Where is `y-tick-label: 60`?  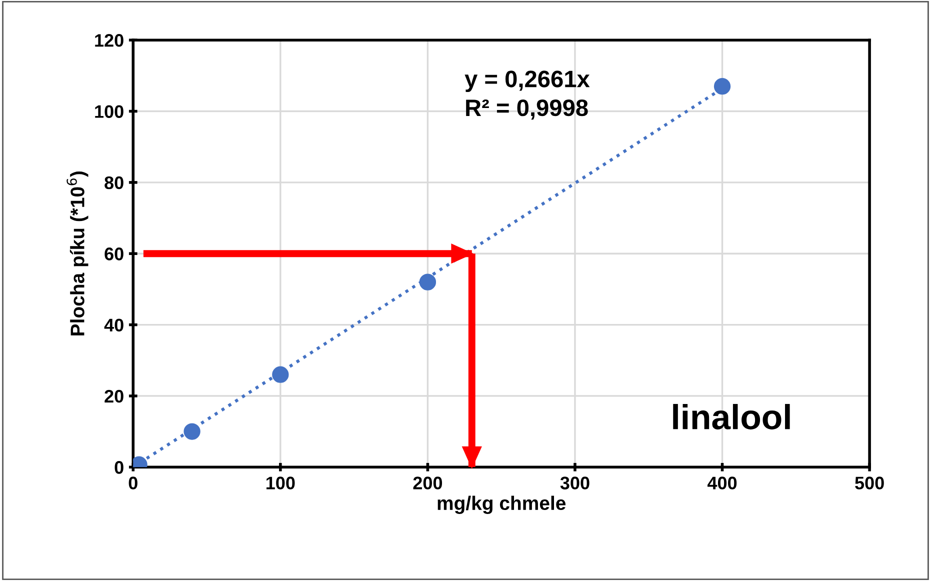 y-tick-label: 60 is located at coordinates (114, 254).